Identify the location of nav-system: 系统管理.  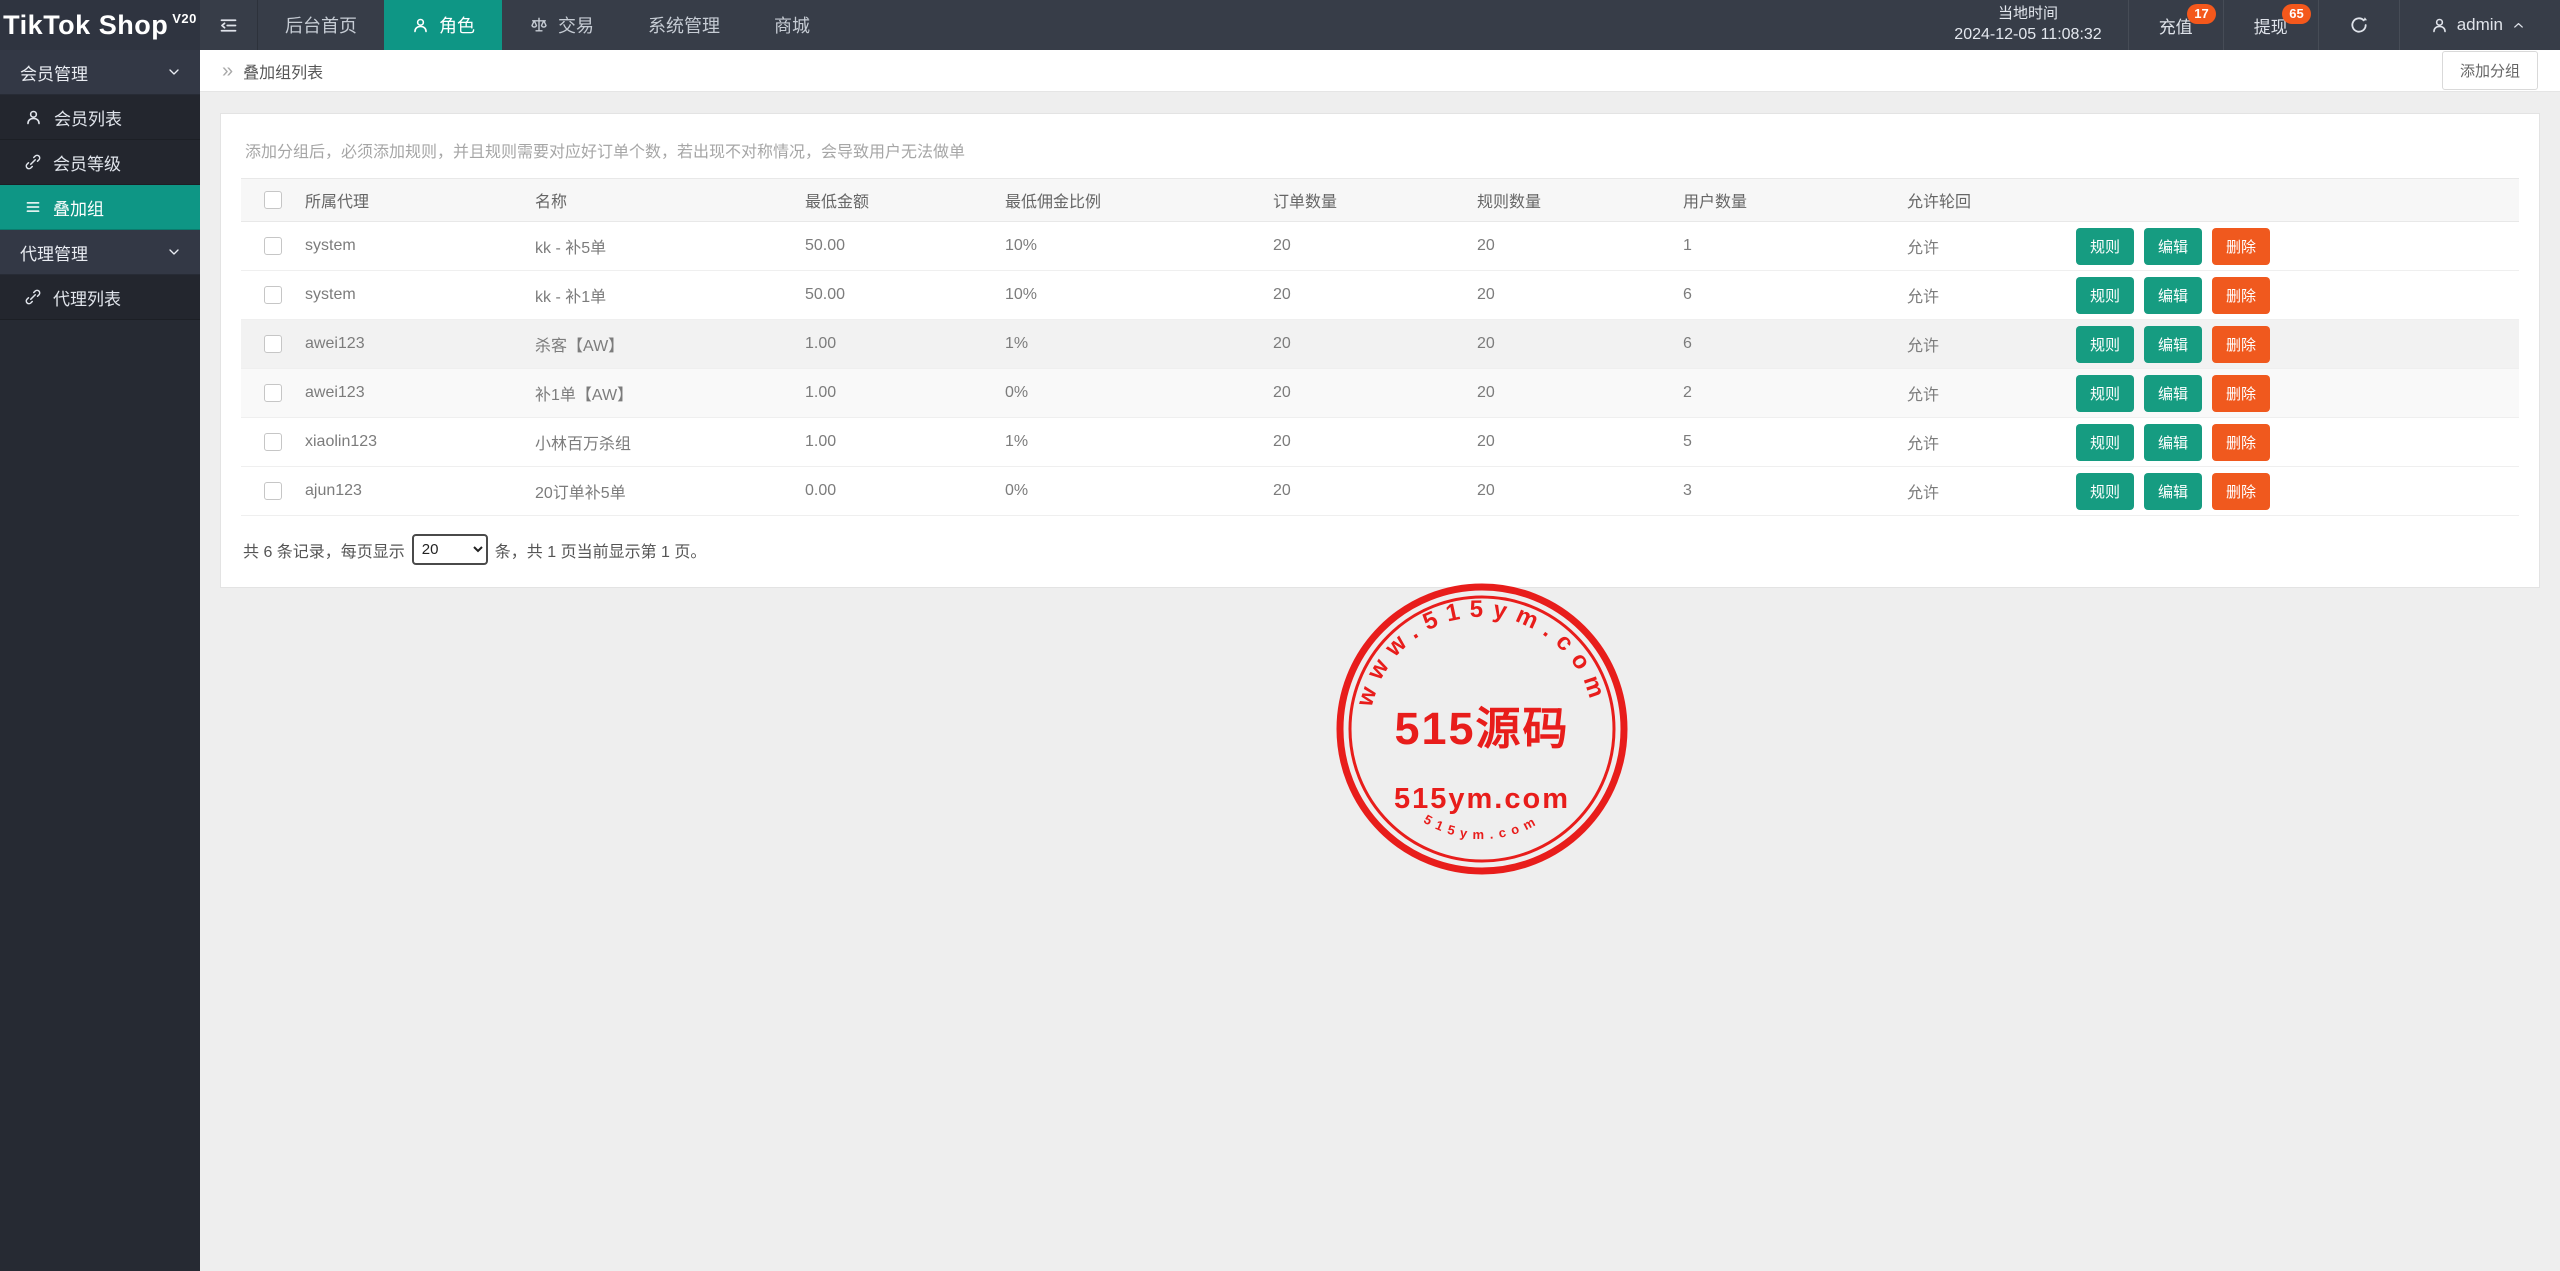
(684, 25).